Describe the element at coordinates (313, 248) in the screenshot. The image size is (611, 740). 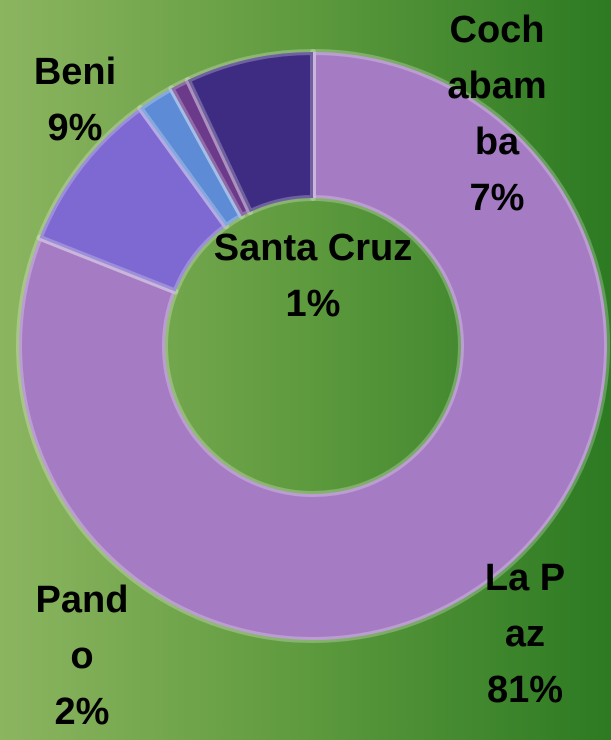
I see `label-name: Santa Cruz` at that location.